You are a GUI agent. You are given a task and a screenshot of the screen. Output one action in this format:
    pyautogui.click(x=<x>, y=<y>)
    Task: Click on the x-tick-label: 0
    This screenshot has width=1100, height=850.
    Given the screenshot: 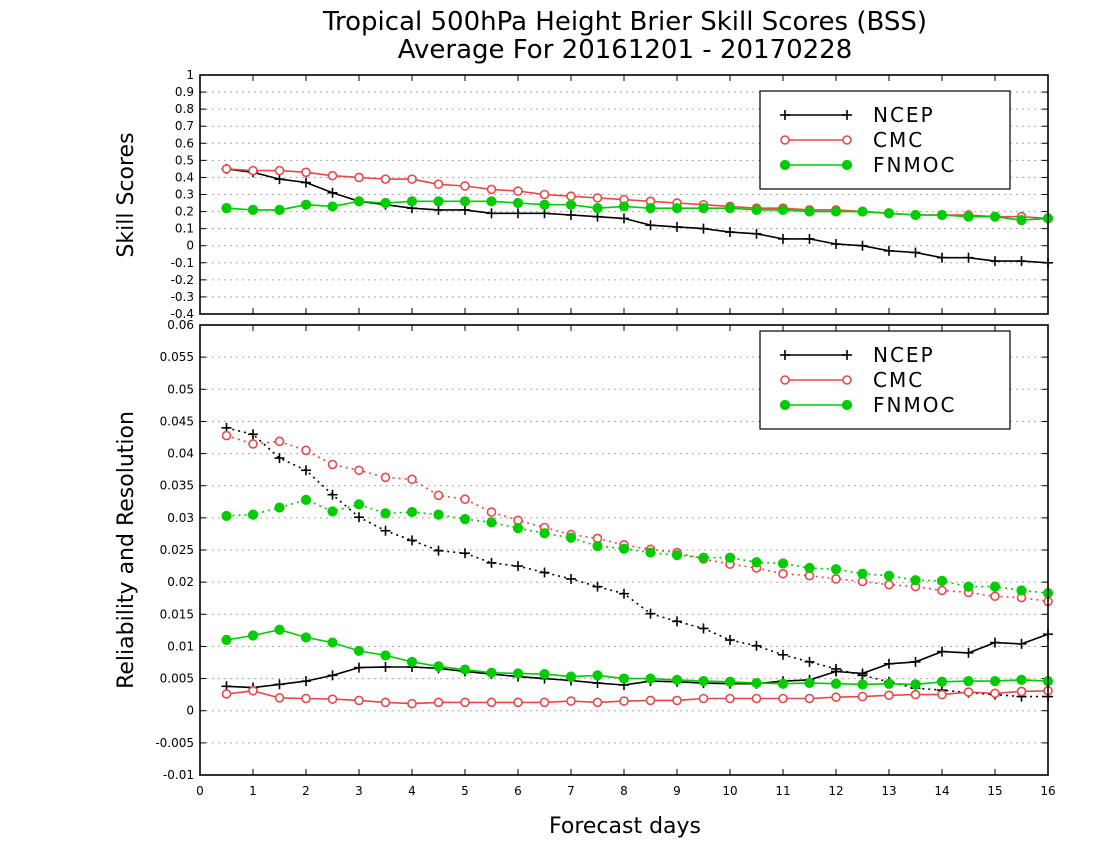 What is the action you would take?
    pyautogui.click(x=200, y=791)
    